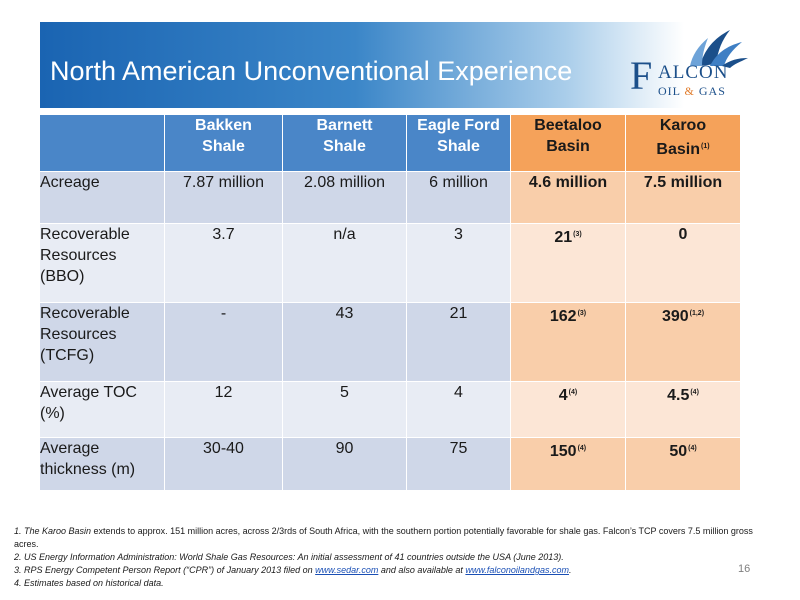 This screenshot has width=800, height=600. Describe the element at coordinates (683, 197) in the screenshot. I see `table-cell: 7.5 million` at that location.